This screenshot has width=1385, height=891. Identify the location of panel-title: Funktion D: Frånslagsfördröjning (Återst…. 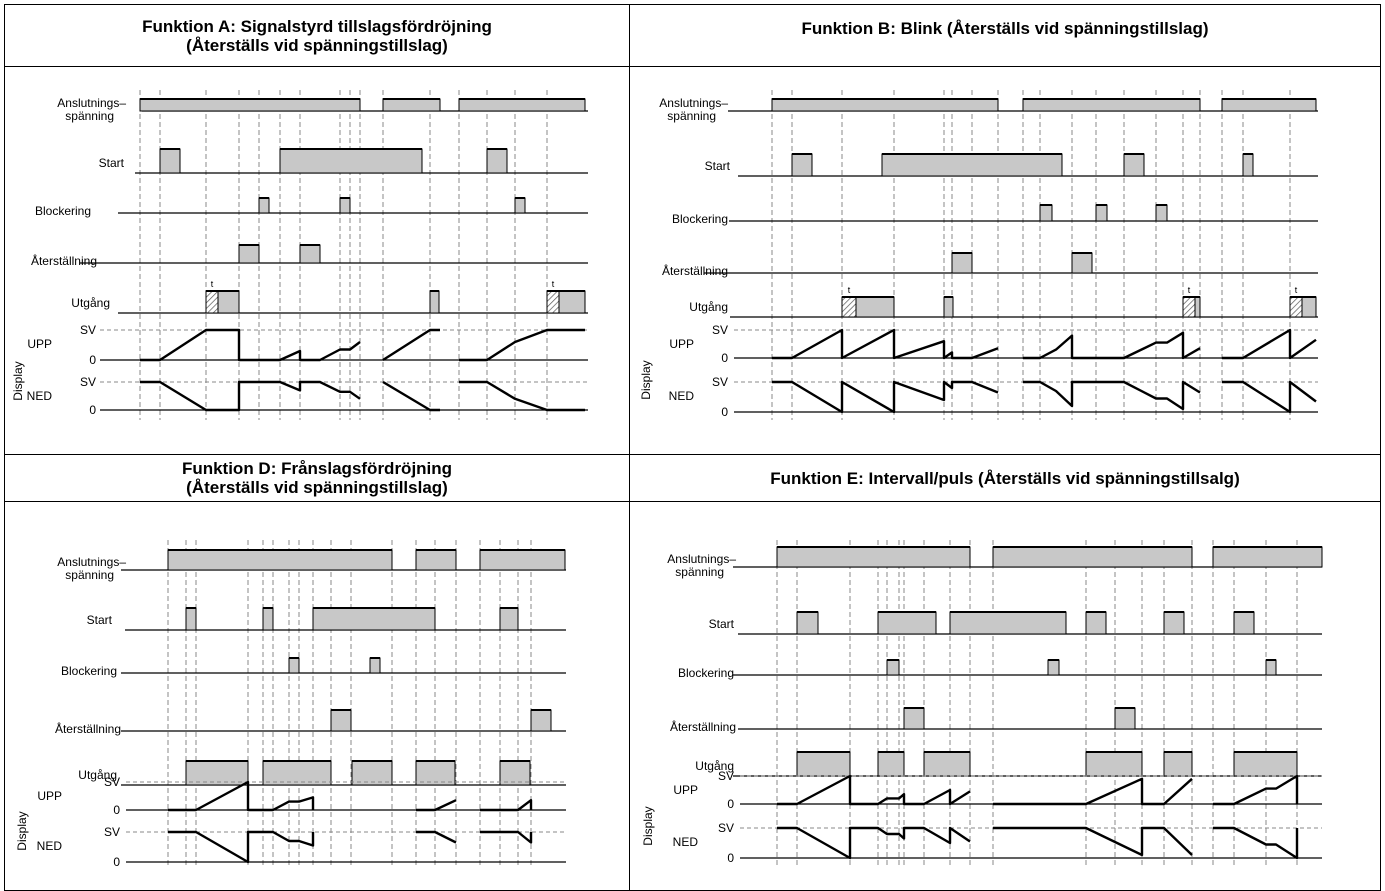
(317, 478).